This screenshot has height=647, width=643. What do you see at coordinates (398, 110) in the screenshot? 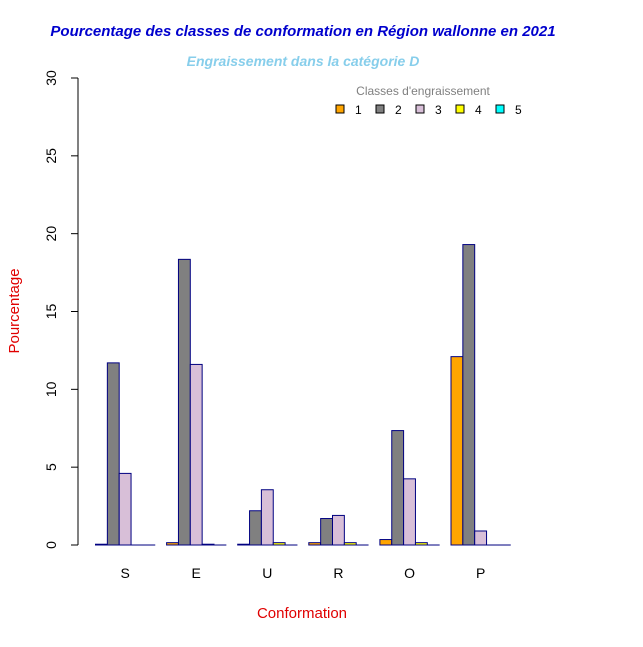
I see `legend-label: 2` at bounding box center [398, 110].